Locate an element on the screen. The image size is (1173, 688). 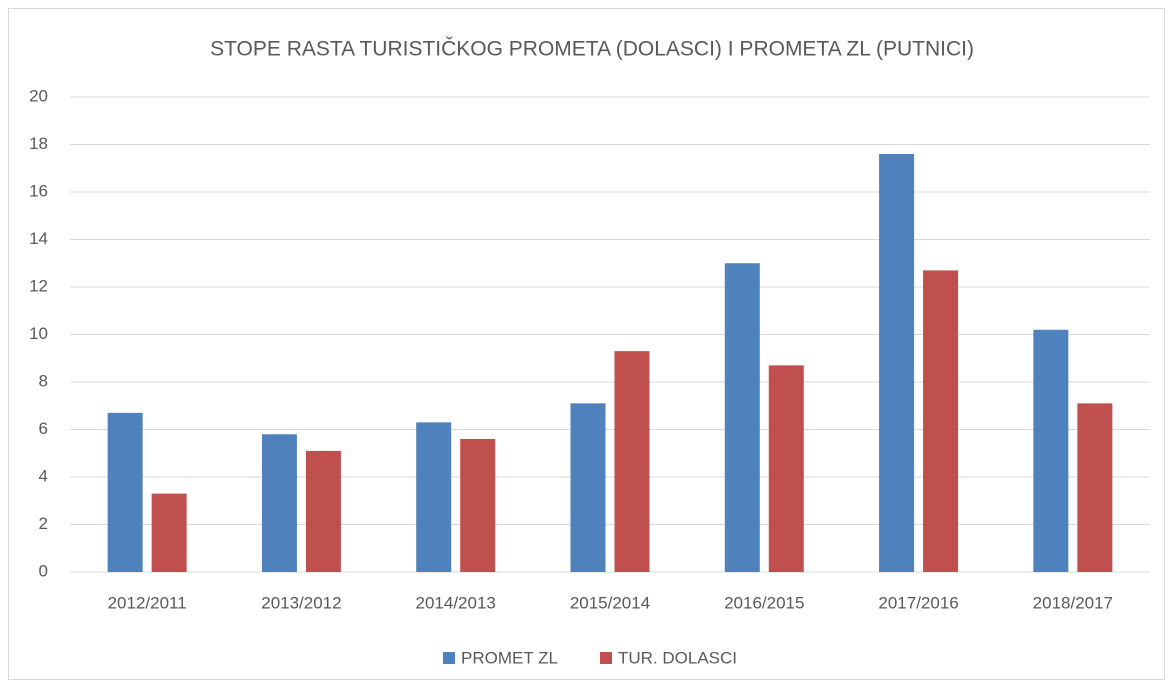
y-tick-label: 10 is located at coordinates (38, 333).